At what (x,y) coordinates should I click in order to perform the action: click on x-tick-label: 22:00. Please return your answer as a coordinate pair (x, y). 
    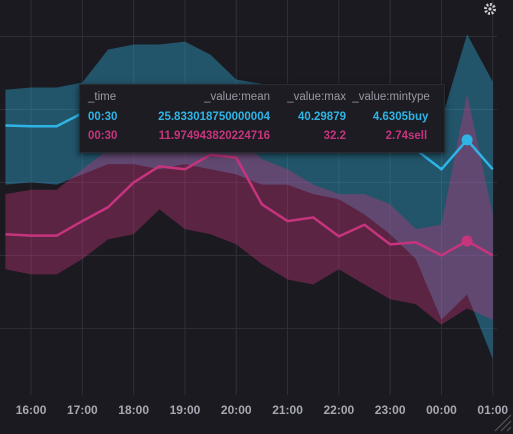
    Looking at the image, I should click on (338, 410).